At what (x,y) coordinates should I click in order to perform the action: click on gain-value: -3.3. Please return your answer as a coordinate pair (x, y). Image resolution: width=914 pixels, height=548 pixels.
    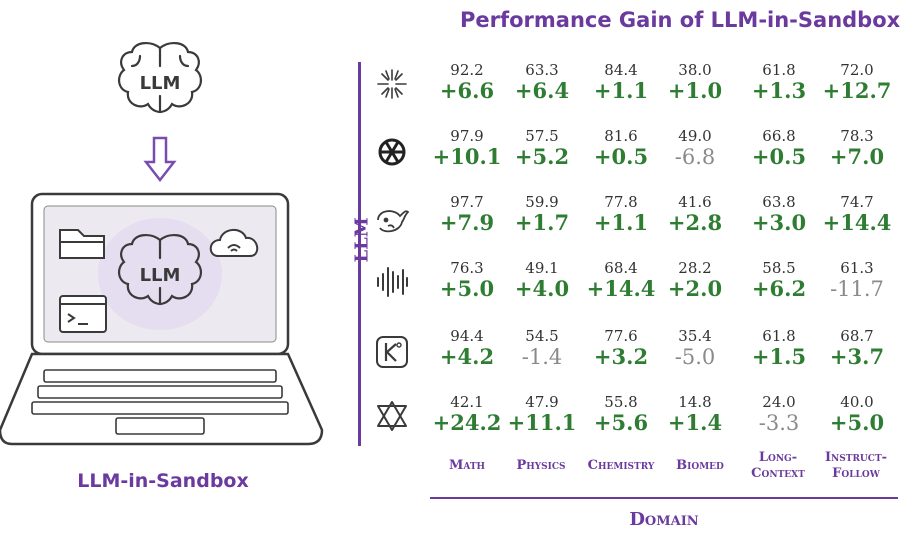
    Looking at the image, I should click on (779, 423).